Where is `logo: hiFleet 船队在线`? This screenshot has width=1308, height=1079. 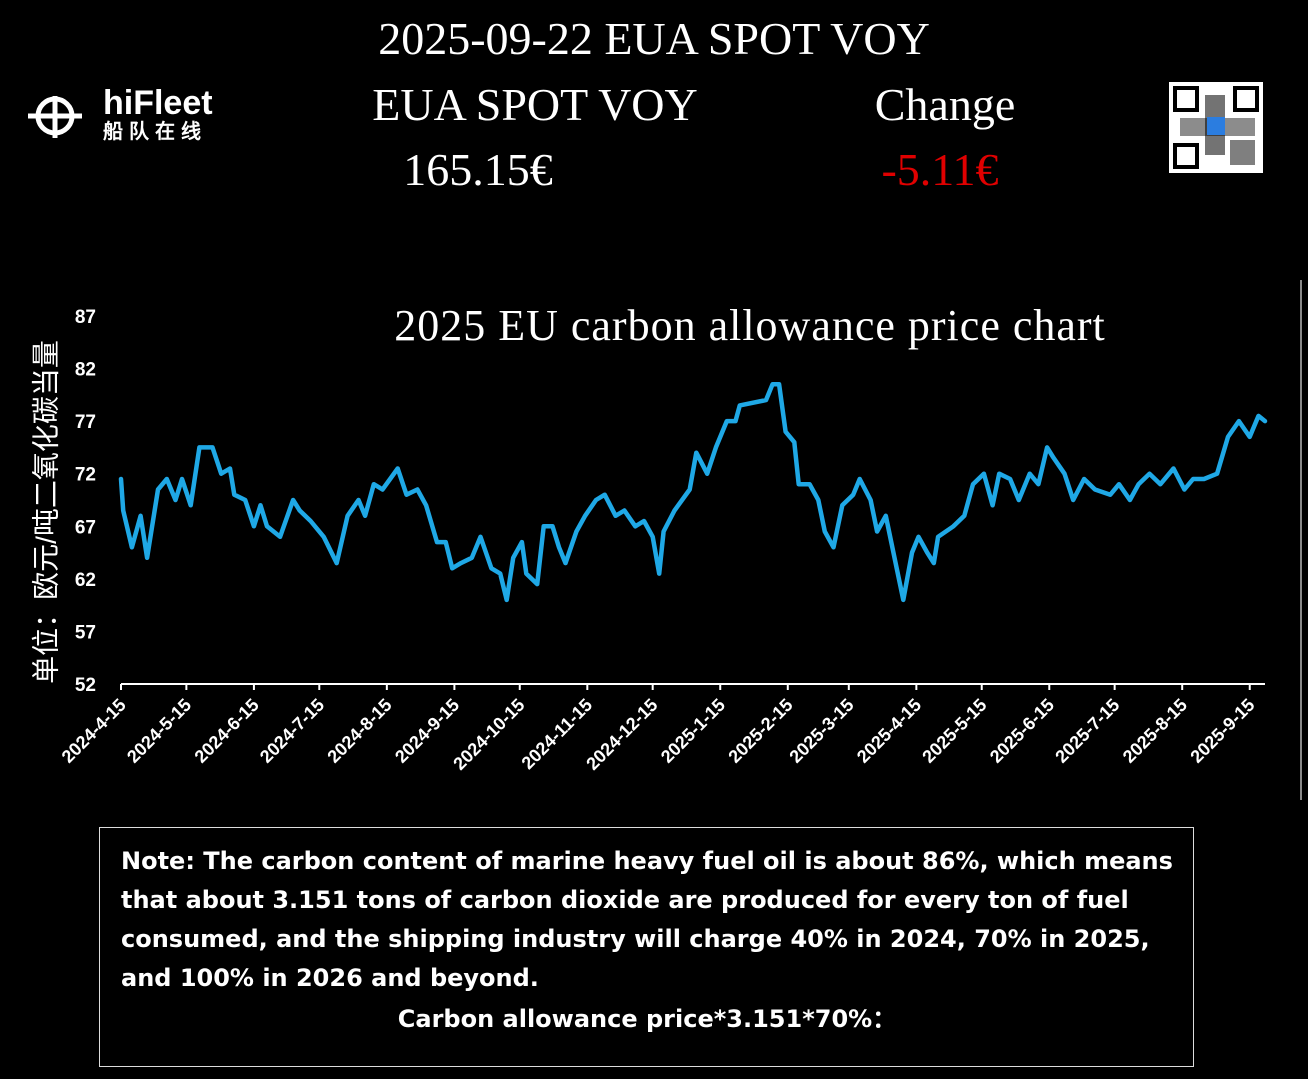 logo: hiFleet 船队在线 is located at coordinates (120, 113).